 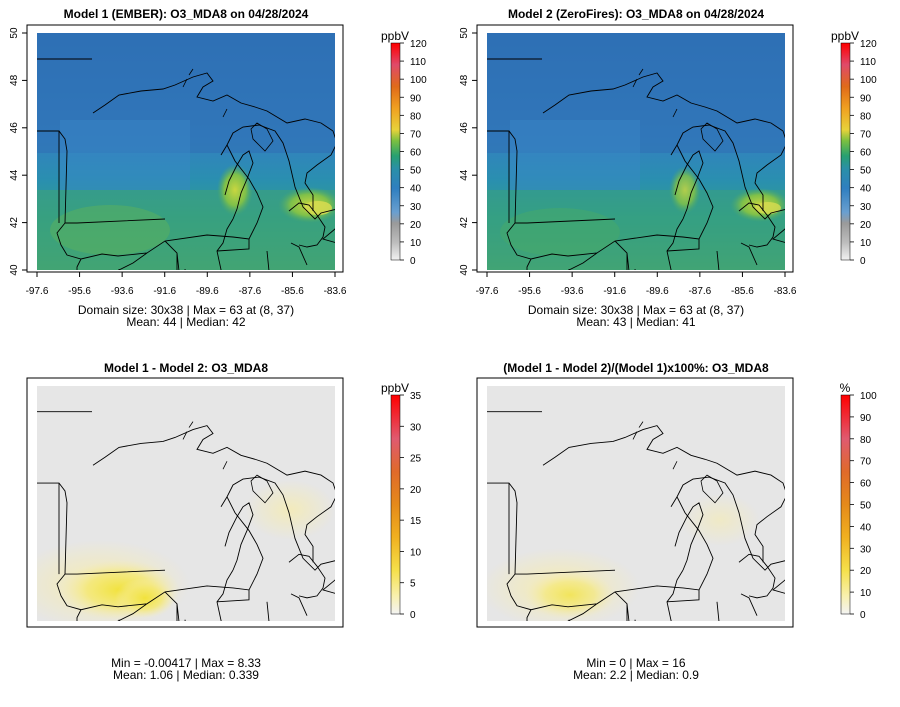 I want to click on panel2-colorbar: ppbV 0 10 20 30 40 50 60 70 80 90 100 110 120, so click(x=854, y=148).